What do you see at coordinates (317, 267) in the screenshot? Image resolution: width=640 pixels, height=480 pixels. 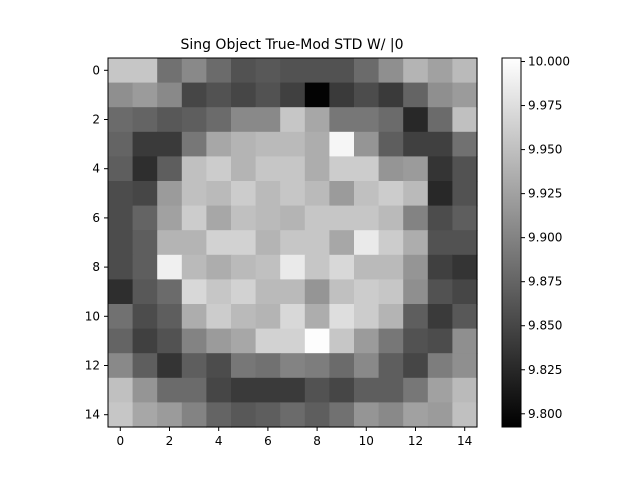 I see `heatmap-cell-r8-c8` at bounding box center [317, 267].